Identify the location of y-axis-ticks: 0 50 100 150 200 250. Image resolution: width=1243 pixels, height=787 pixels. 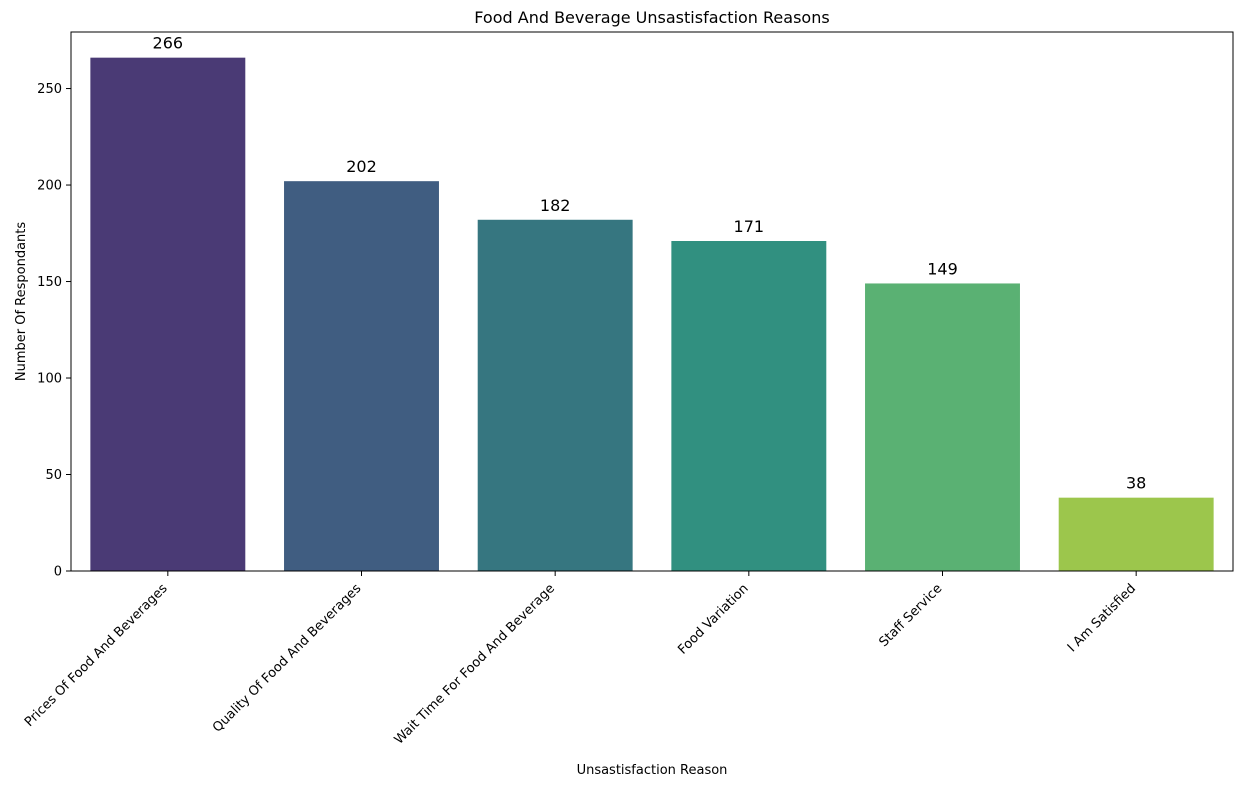
(54, 331).